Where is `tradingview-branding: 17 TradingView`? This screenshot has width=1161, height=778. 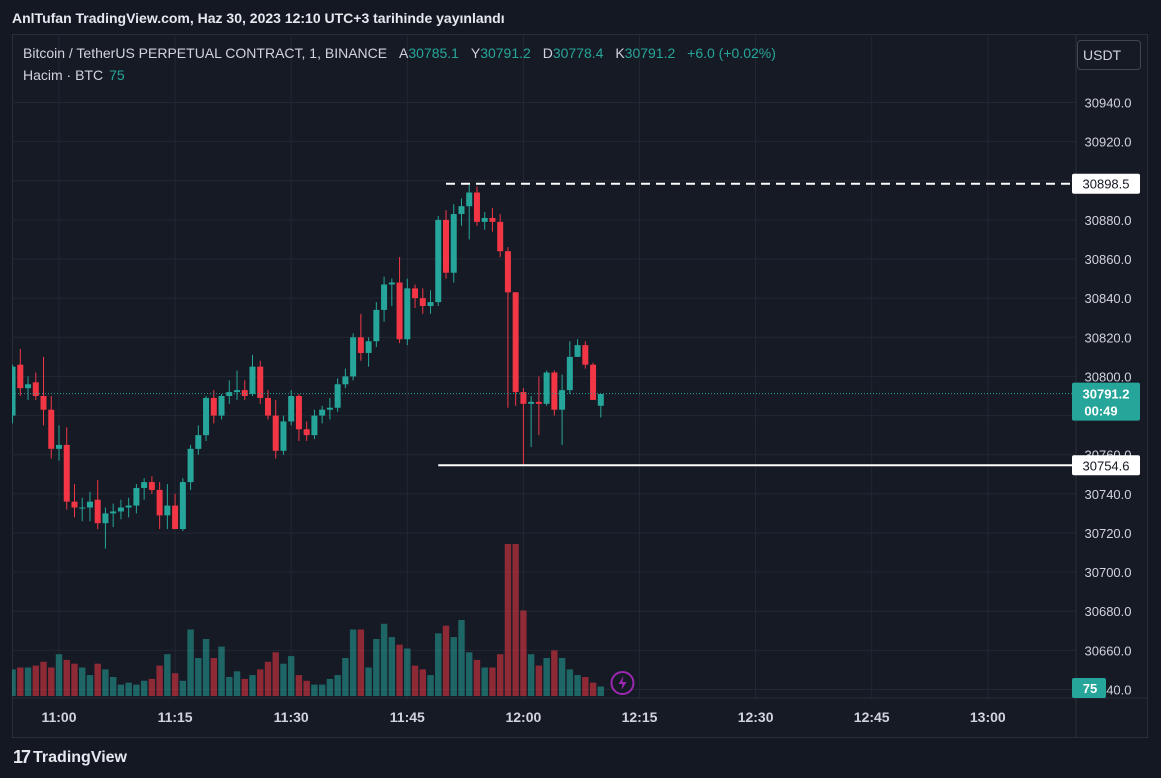
tradingview-branding: 17 TradingView is located at coordinates (70, 757).